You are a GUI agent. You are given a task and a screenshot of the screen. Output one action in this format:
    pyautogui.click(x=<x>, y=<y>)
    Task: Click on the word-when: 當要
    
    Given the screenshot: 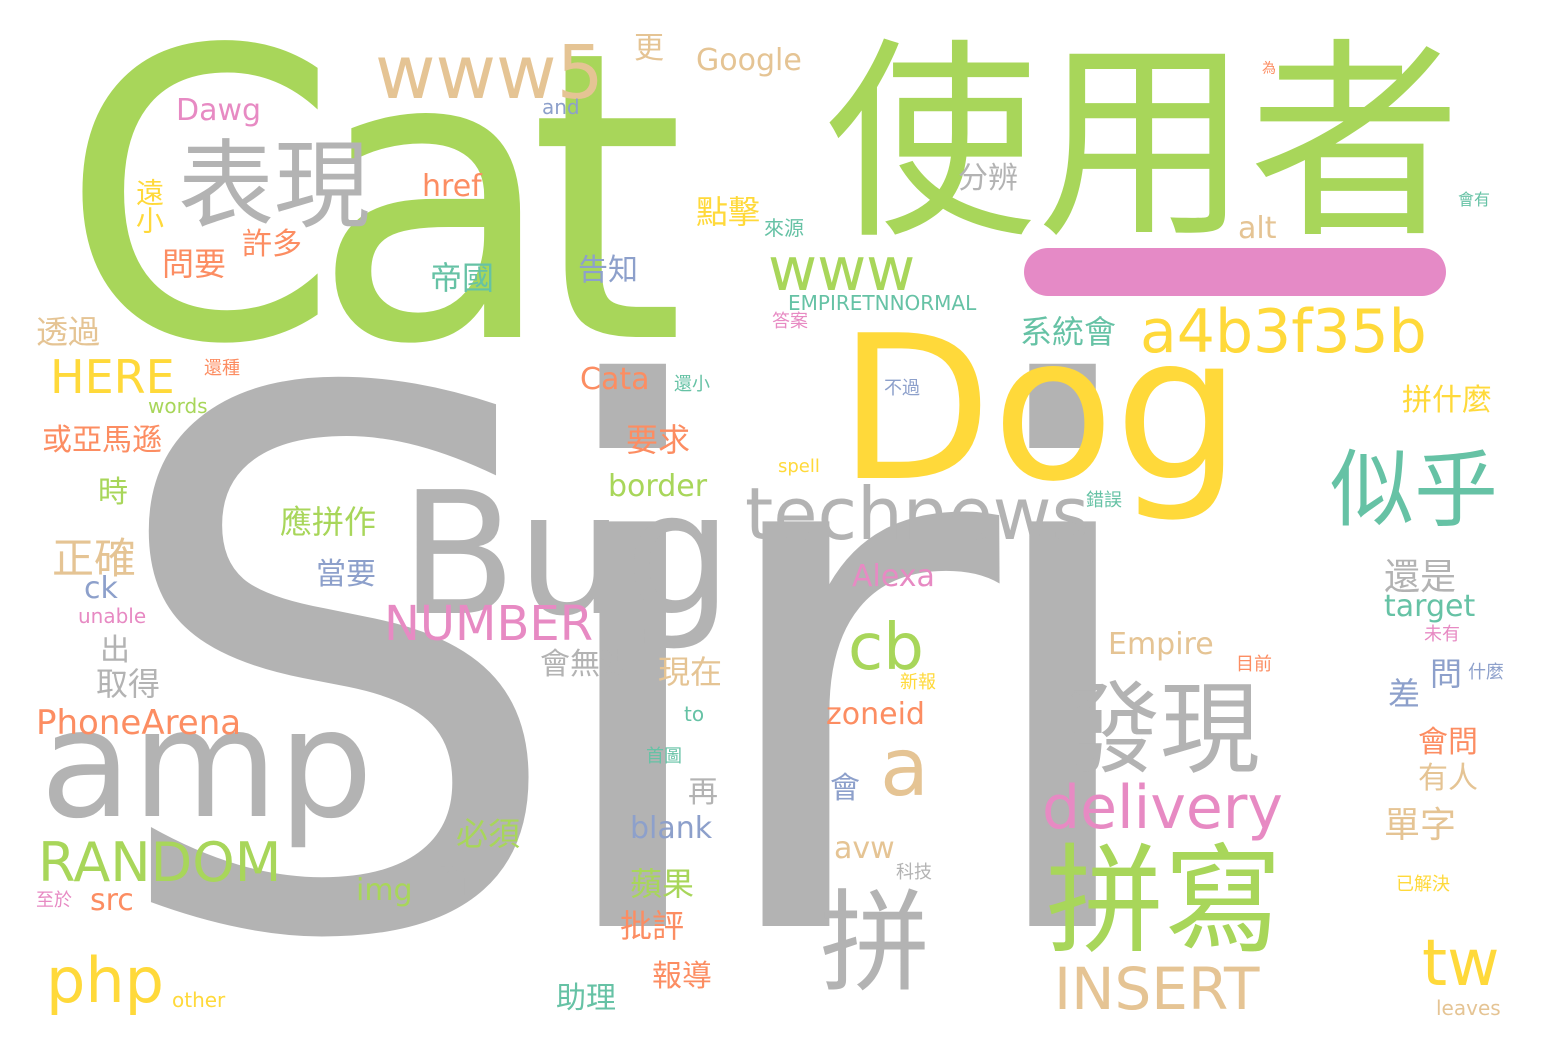 What is the action you would take?
    pyautogui.click(x=346, y=574)
    